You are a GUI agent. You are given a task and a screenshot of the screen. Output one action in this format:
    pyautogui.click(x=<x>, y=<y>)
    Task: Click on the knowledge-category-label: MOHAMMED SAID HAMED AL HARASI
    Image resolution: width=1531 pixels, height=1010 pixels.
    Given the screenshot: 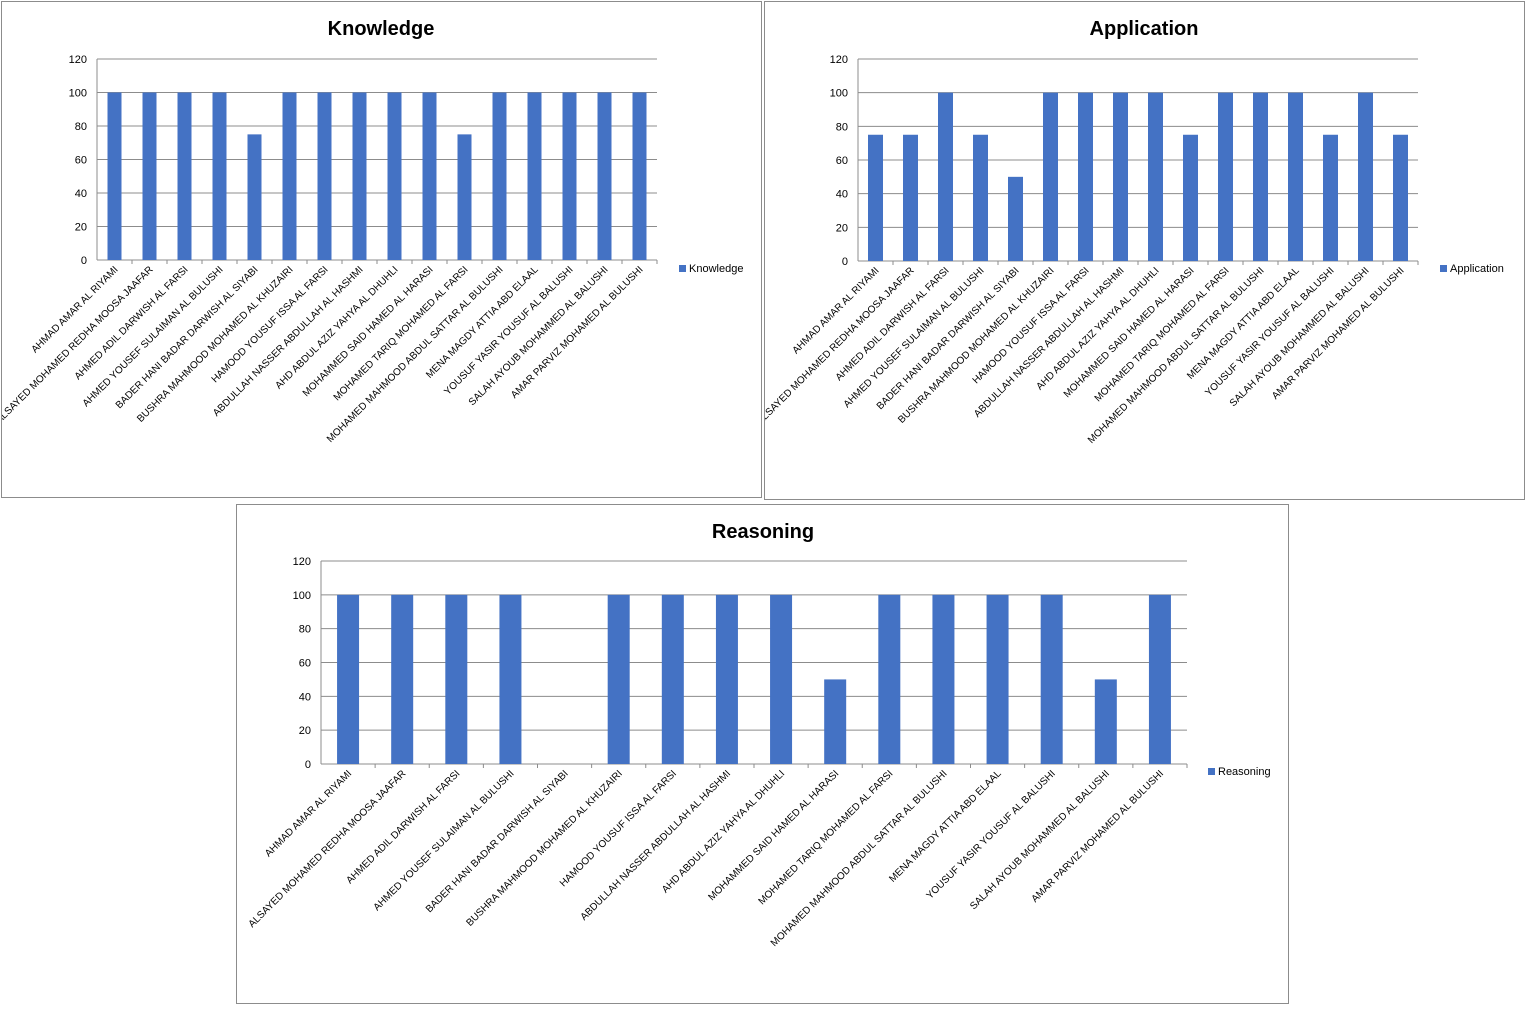 What is the action you would take?
    pyautogui.click(x=368, y=331)
    